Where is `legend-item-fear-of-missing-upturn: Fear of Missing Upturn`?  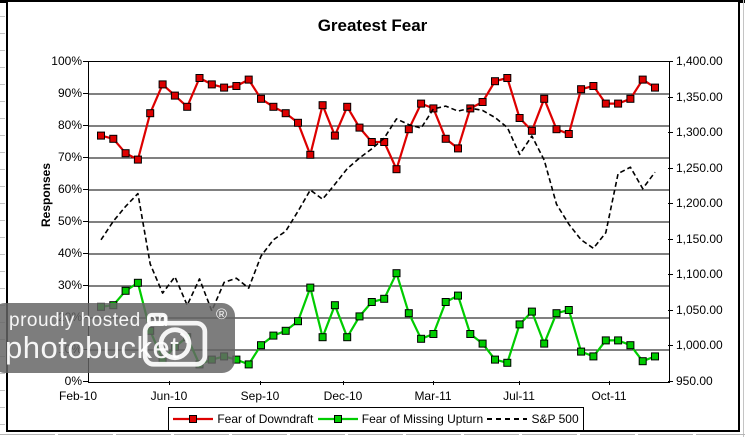 legend-item-fear-of-missing-upturn: Fear of Missing Upturn is located at coordinates (400, 419).